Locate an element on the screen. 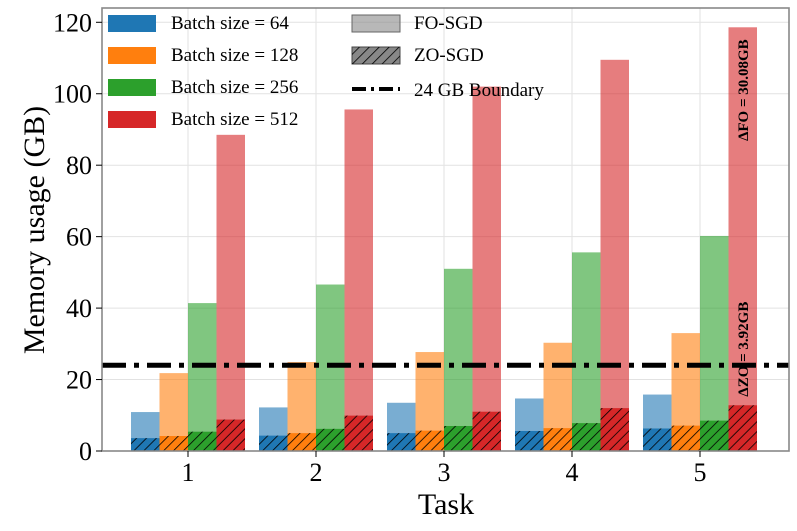  x-tick-label: 1 is located at coordinates (188, 472).